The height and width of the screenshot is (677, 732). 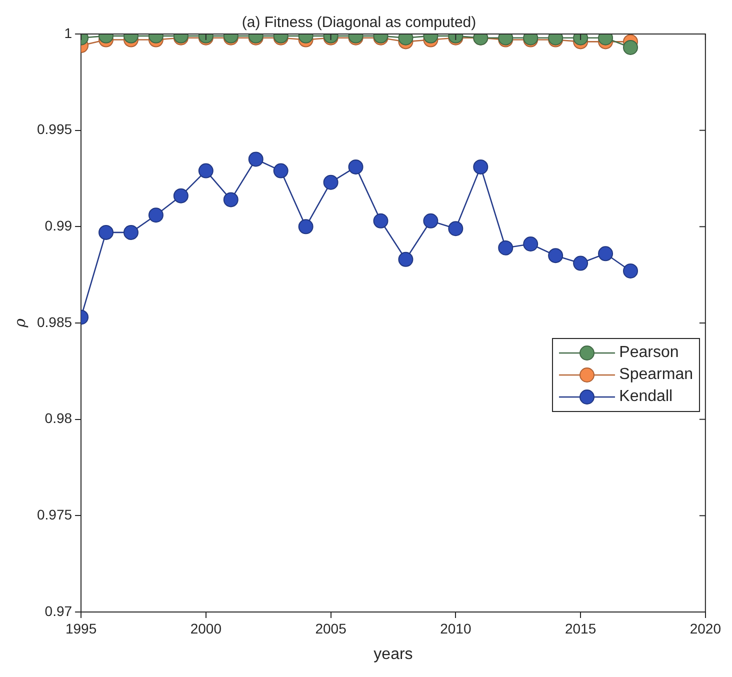 I want to click on legend-label: Spearman, so click(x=656, y=375).